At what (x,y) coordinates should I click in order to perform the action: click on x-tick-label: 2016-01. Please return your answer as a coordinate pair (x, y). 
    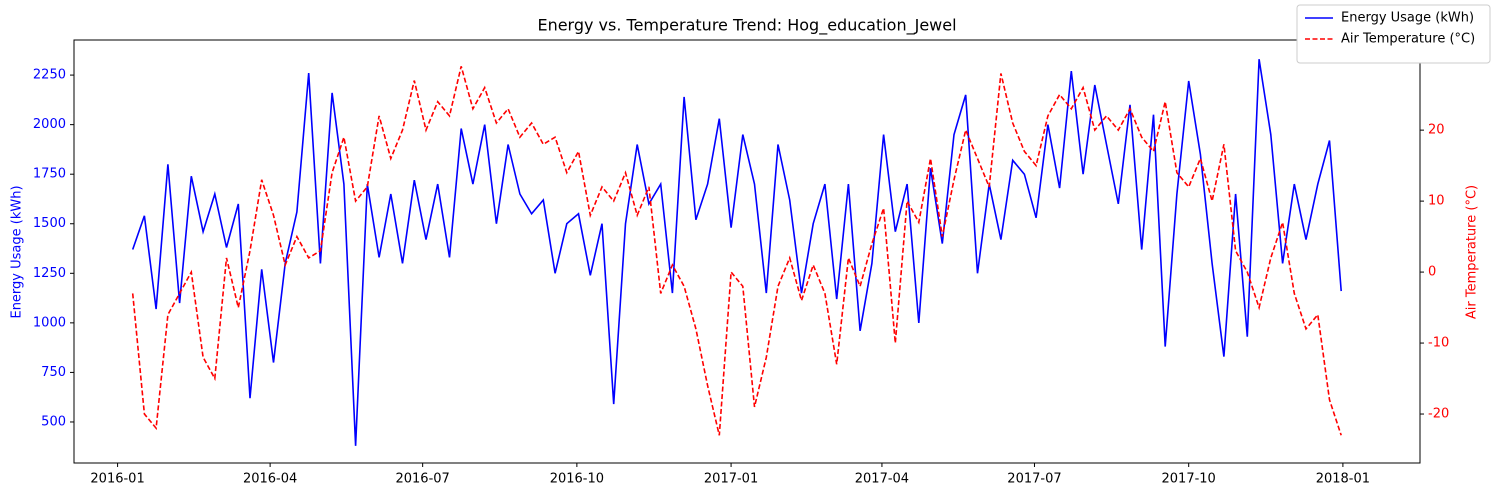
    Looking at the image, I should click on (117, 479).